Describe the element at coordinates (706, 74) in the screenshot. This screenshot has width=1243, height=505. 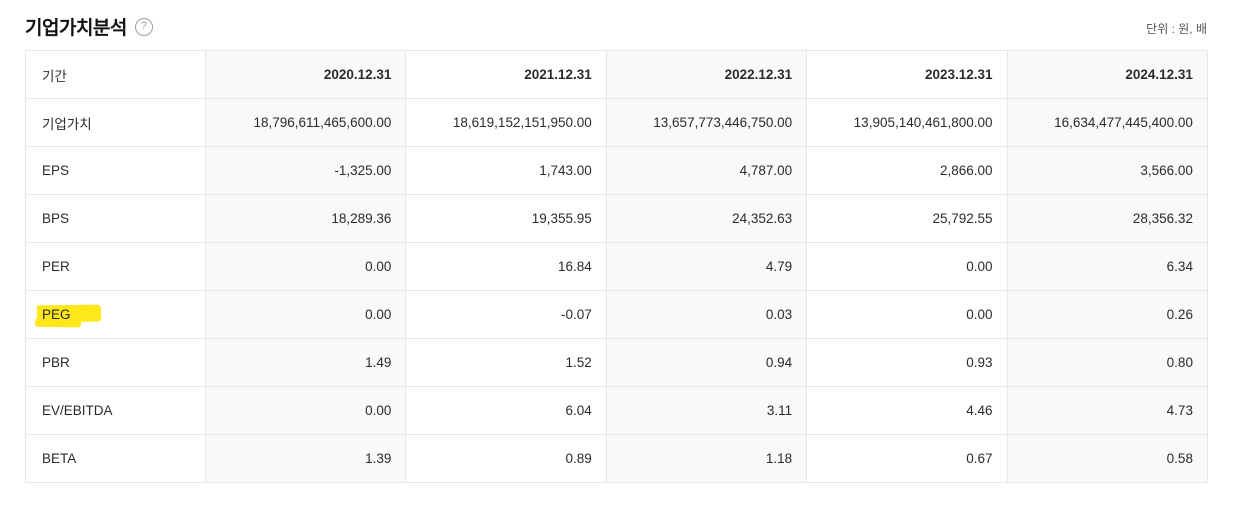
I see `date-column-header: 2022.12.31` at that location.